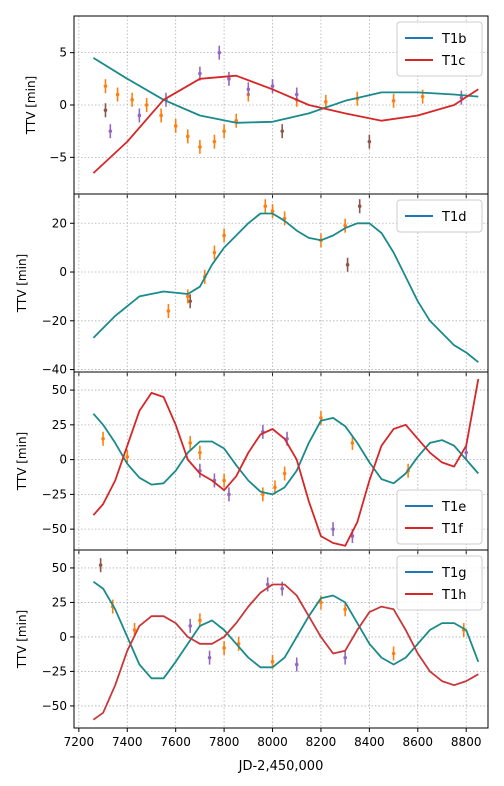 The image size is (504, 786). I want to click on x-axis-label: JD-2,450,000, so click(281, 766).